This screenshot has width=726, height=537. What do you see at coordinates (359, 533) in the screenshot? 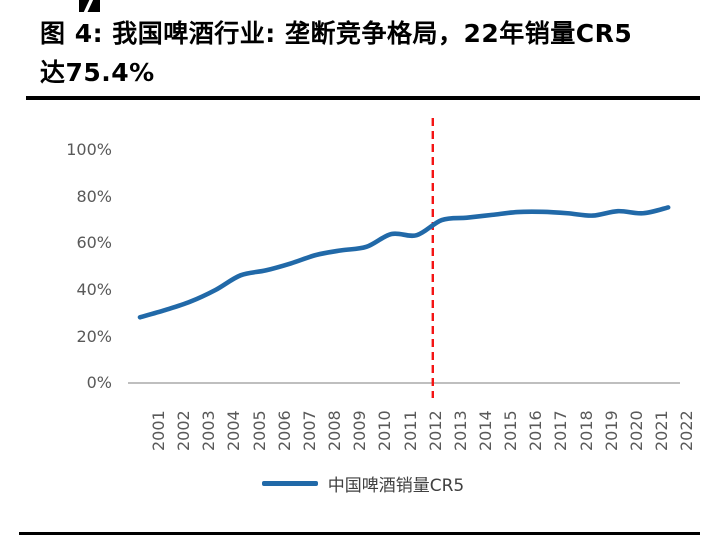
I see `bottom-divider-rule` at bounding box center [359, 533].